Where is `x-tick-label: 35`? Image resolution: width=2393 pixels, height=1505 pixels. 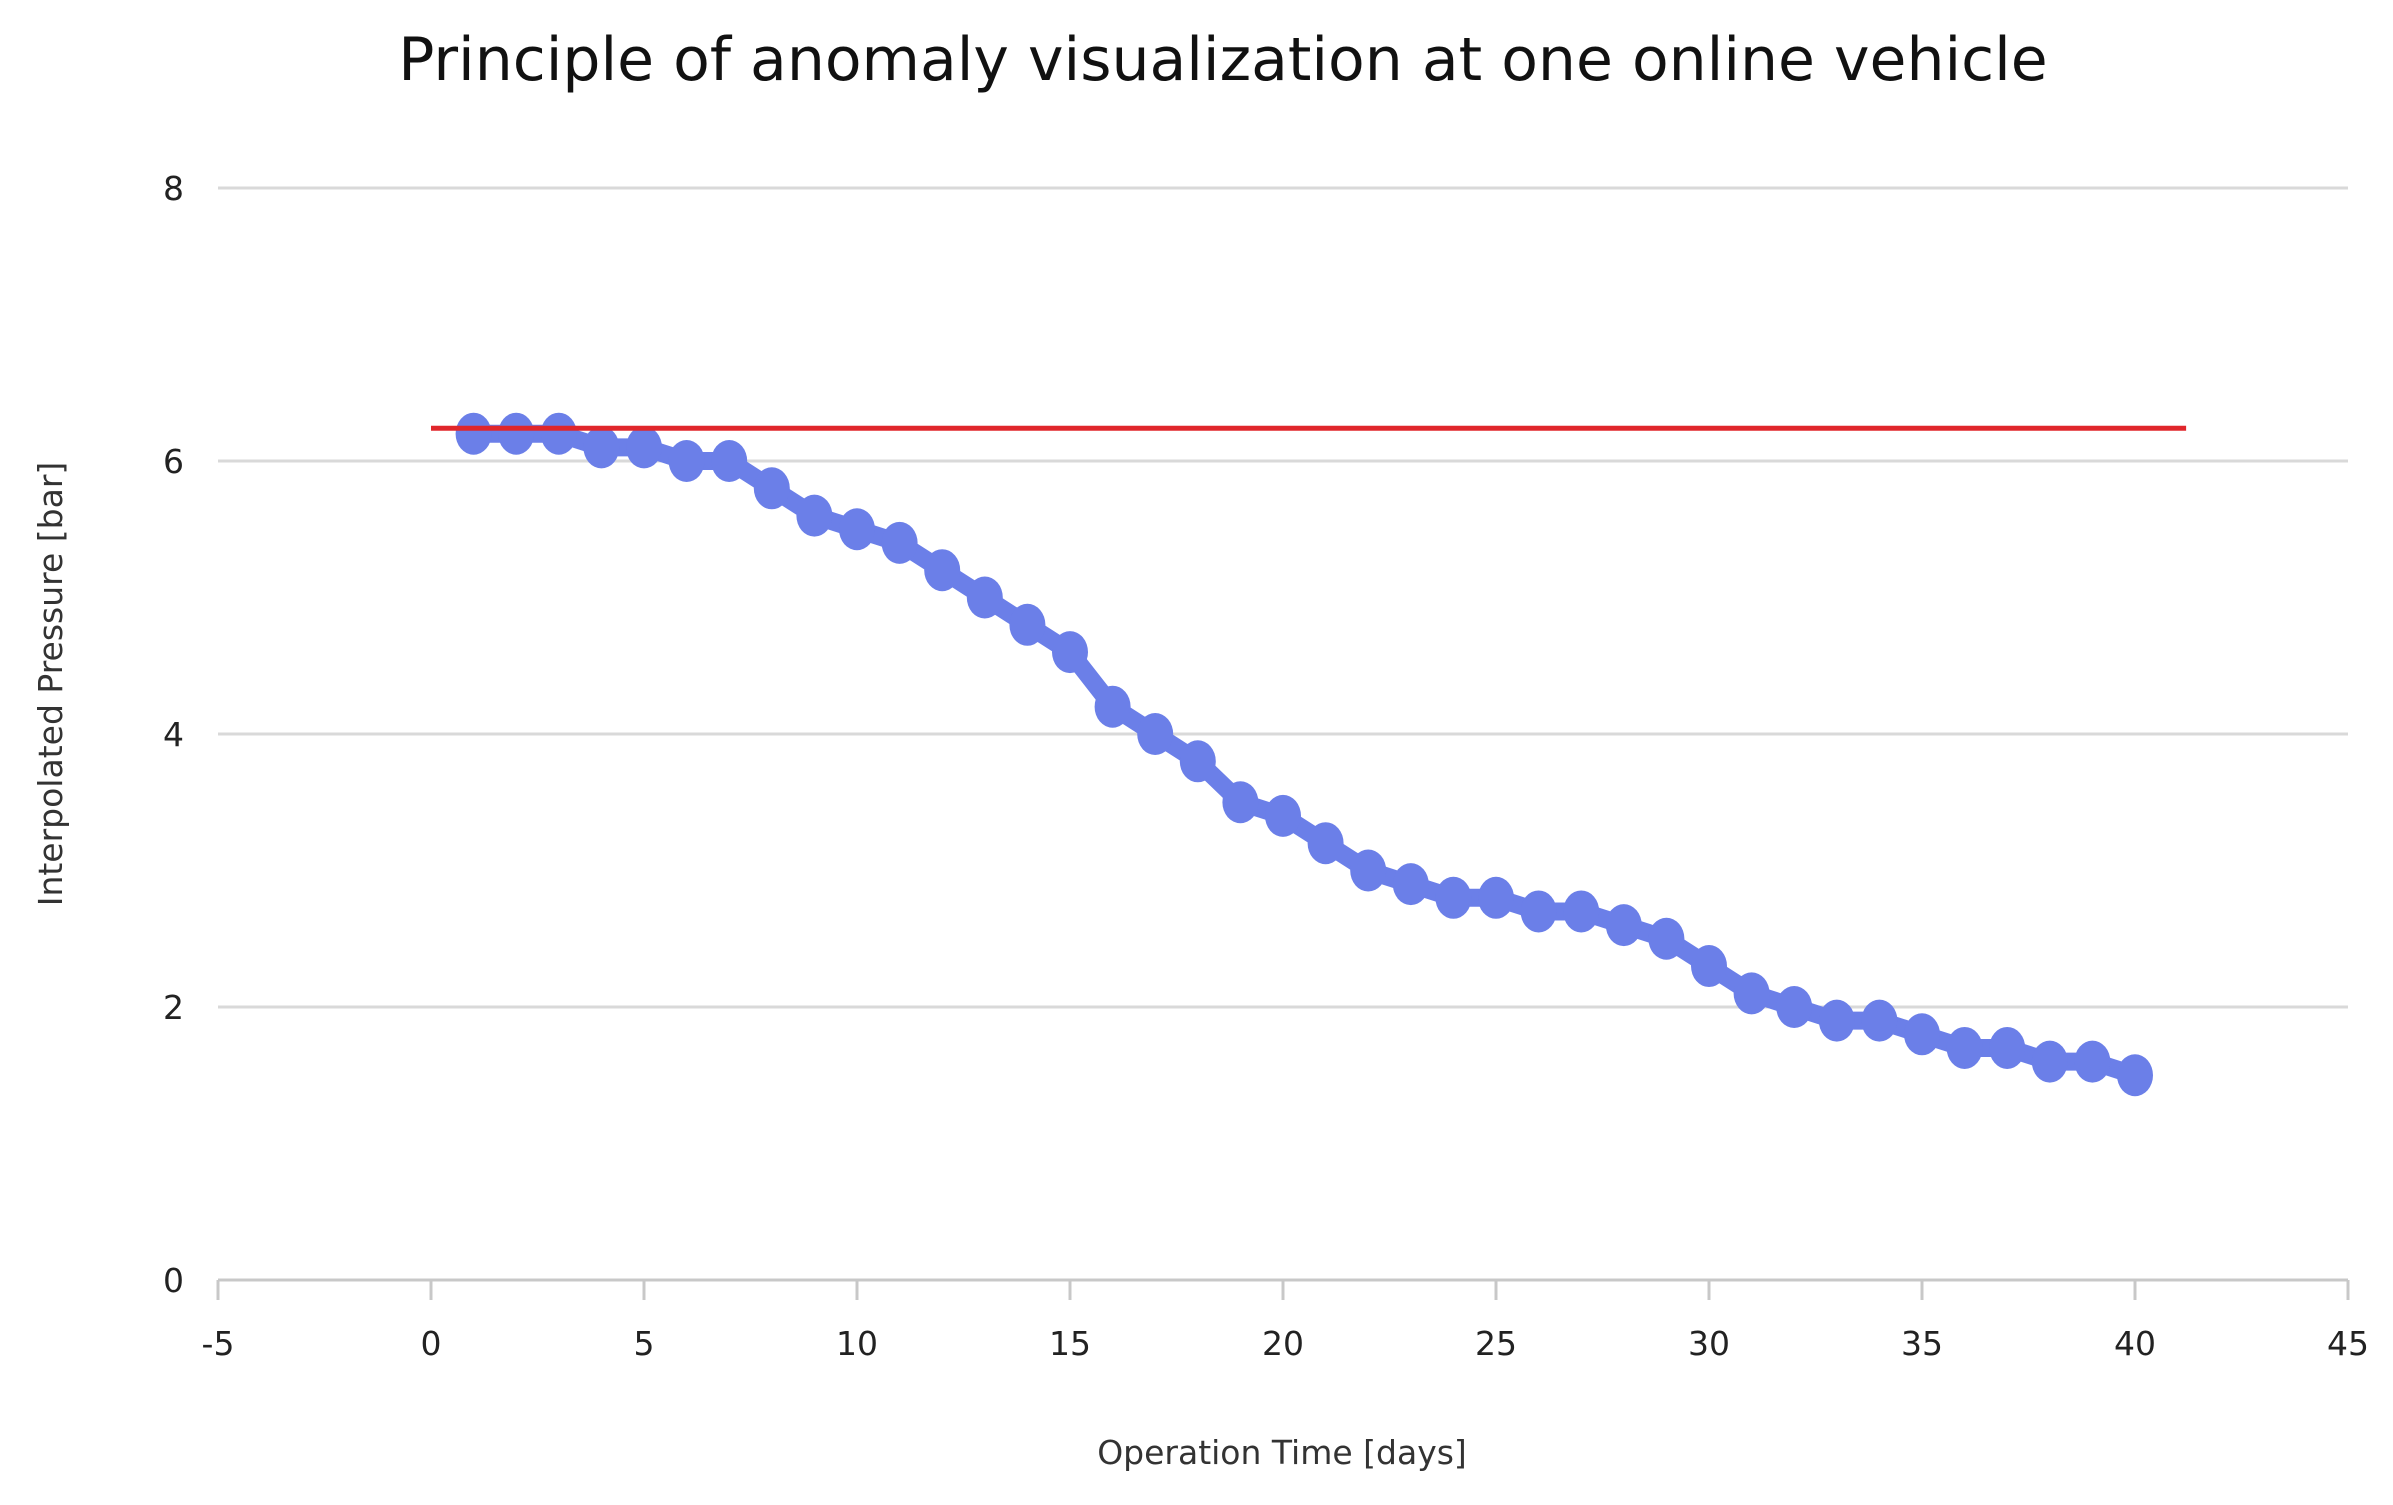 x-tick-label: 35 is located at coordinates (1922, 1343).